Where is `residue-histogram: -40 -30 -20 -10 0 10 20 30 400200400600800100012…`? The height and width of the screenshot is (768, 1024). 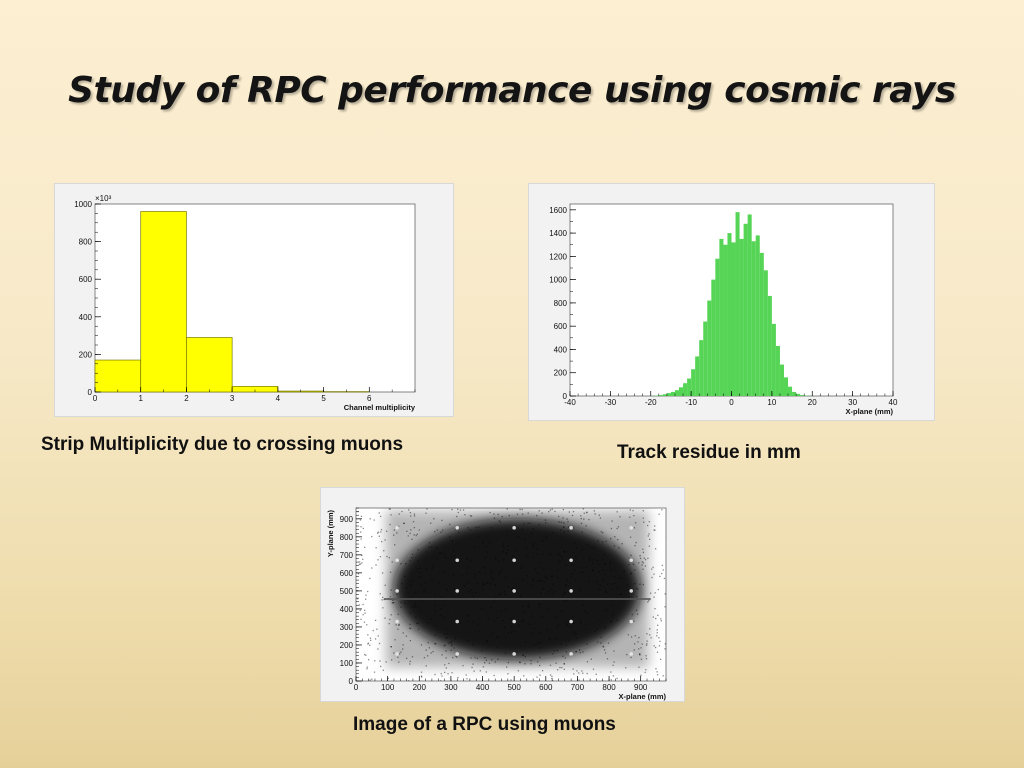 residue-histogram: -40 -30 -20 -10 0 10 20 30 400200400600800100012… is located at coordinates (723, 309).